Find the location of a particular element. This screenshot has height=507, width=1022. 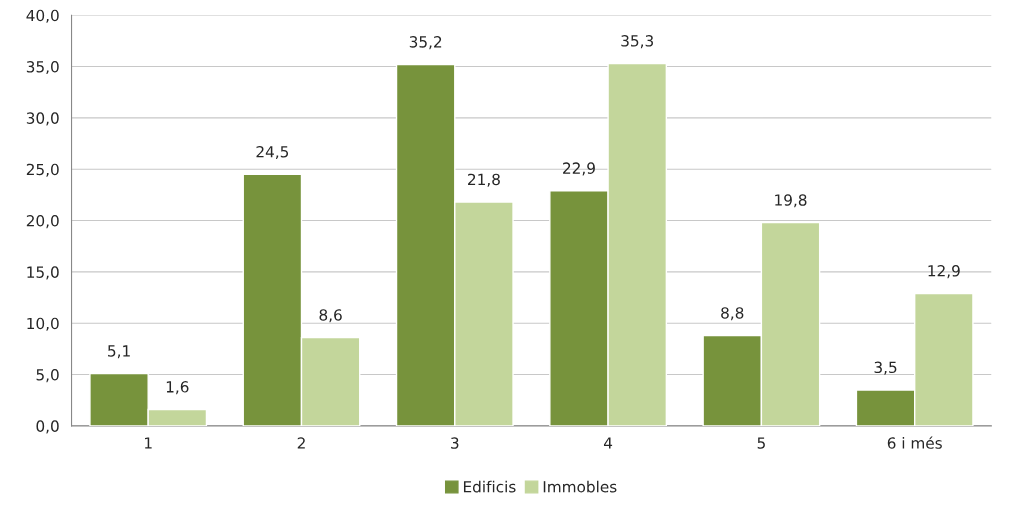

y-tick-label: 0,0 is located at coordinates (47, 427).